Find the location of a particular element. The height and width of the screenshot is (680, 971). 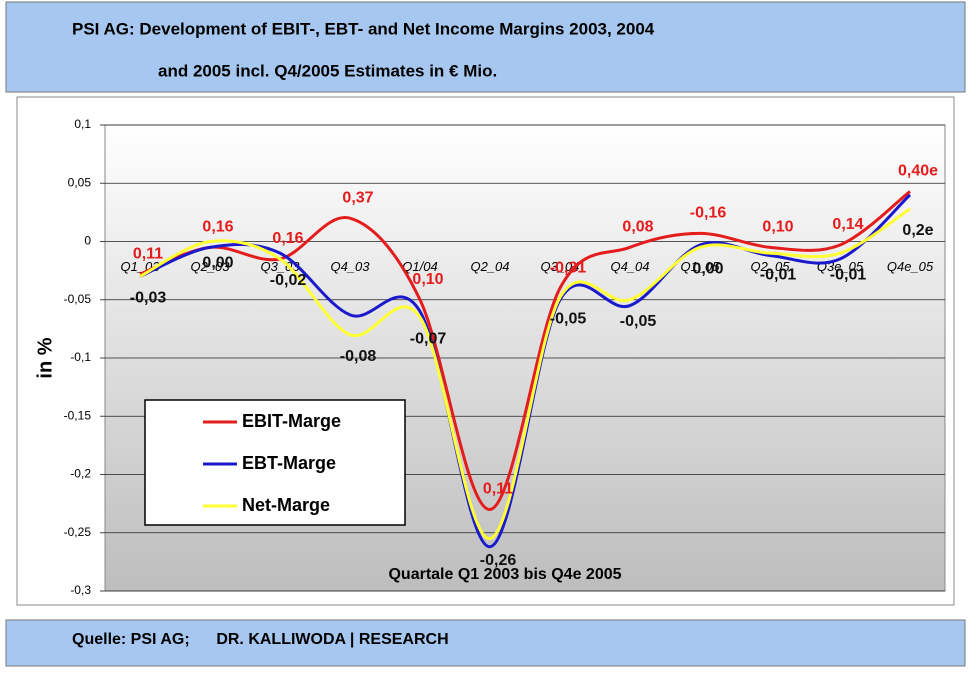

point-label: 0,40e is located at coordinates (918, 171).